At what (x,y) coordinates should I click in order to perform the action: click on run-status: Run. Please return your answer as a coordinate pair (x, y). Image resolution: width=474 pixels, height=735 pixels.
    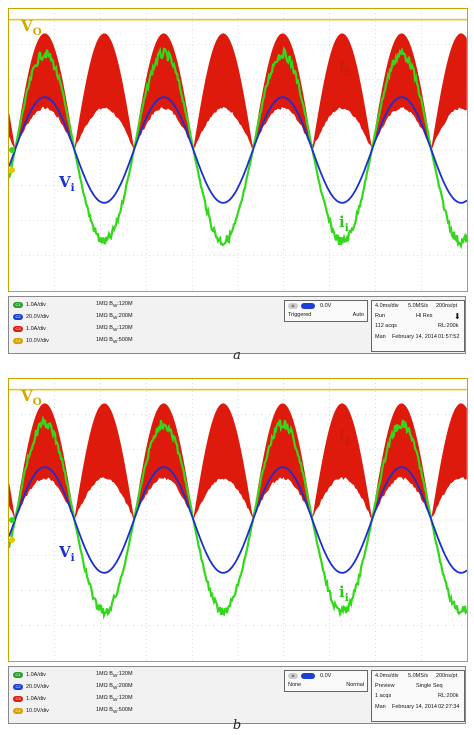
    Looking at the image, I should click on (380, 316).